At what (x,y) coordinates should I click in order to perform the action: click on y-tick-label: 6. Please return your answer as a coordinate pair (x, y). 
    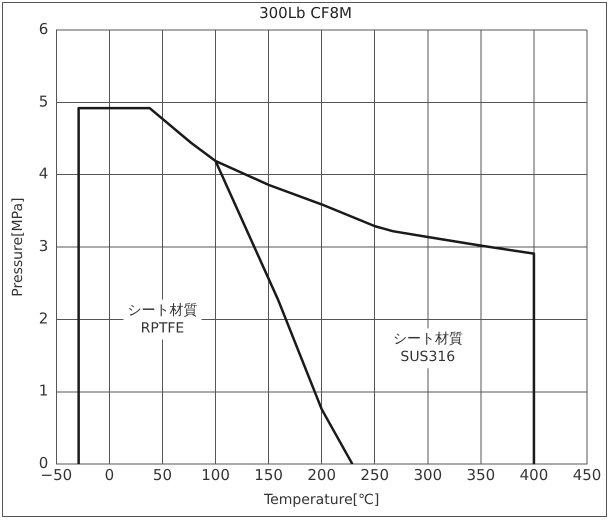
    Looking at the image, I should click on (43, 29).